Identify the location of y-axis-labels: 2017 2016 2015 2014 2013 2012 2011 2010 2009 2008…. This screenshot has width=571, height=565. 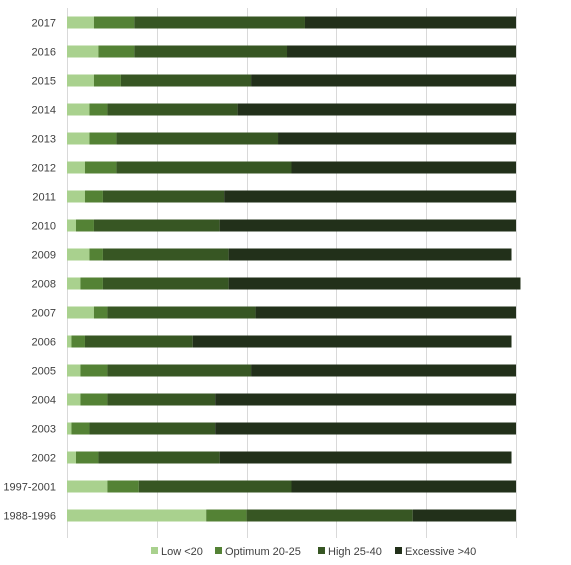
(29, 270).